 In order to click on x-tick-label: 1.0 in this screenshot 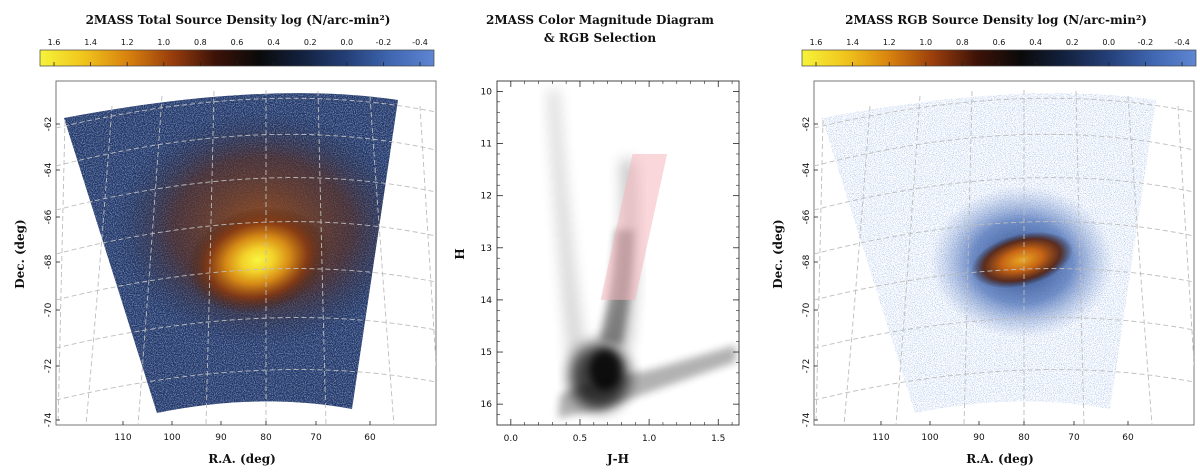, I will do `click(649, 439)`.